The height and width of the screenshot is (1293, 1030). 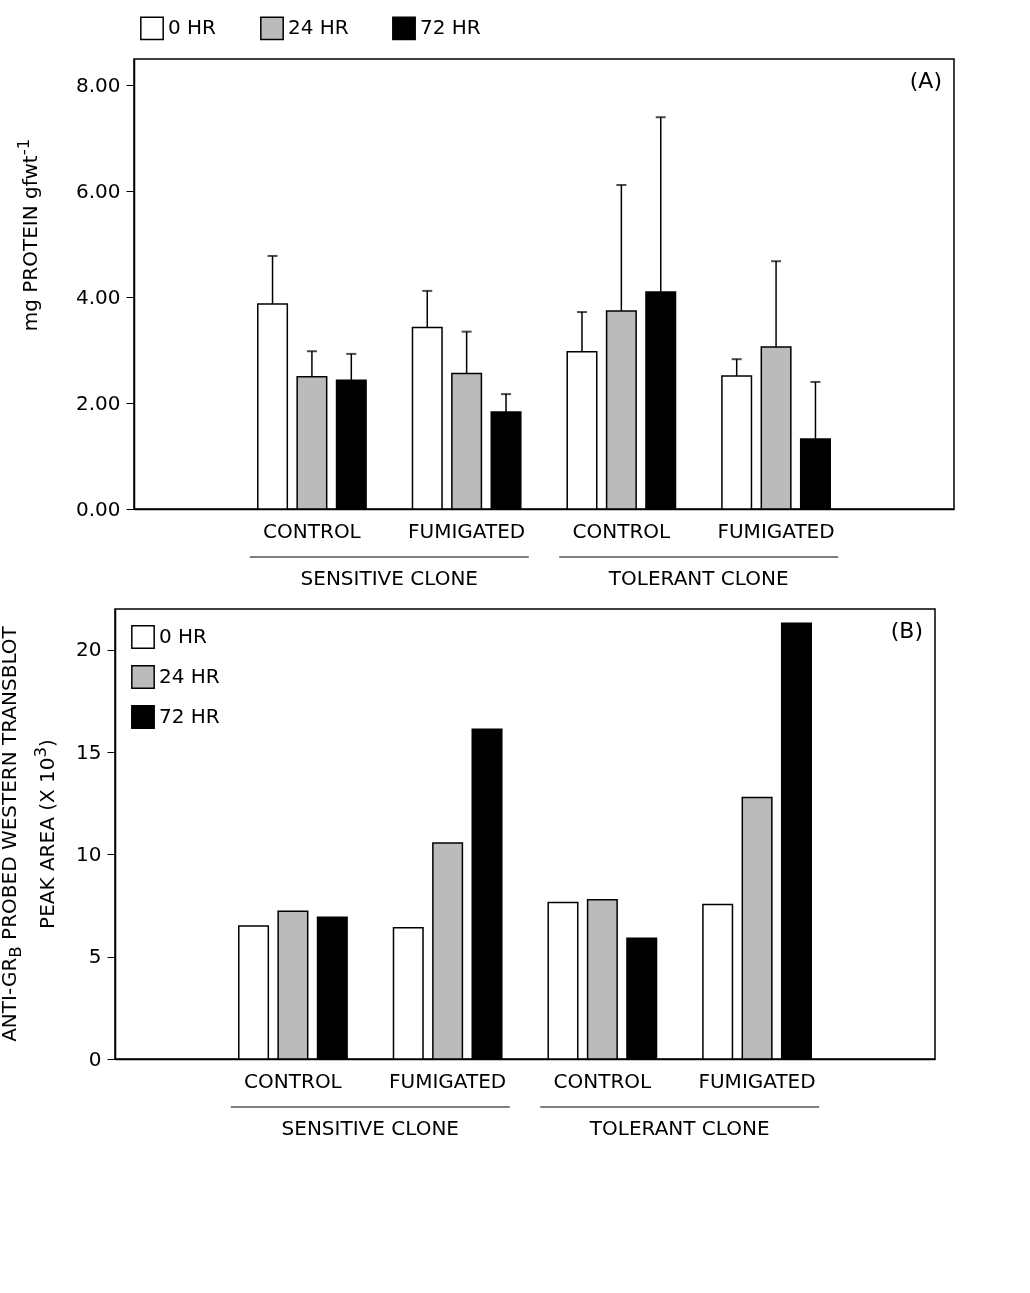 What do you see at coordinates (906, 630) in the screenshot?
I see `chart-title: (B)` at bounding box center [906, 630].